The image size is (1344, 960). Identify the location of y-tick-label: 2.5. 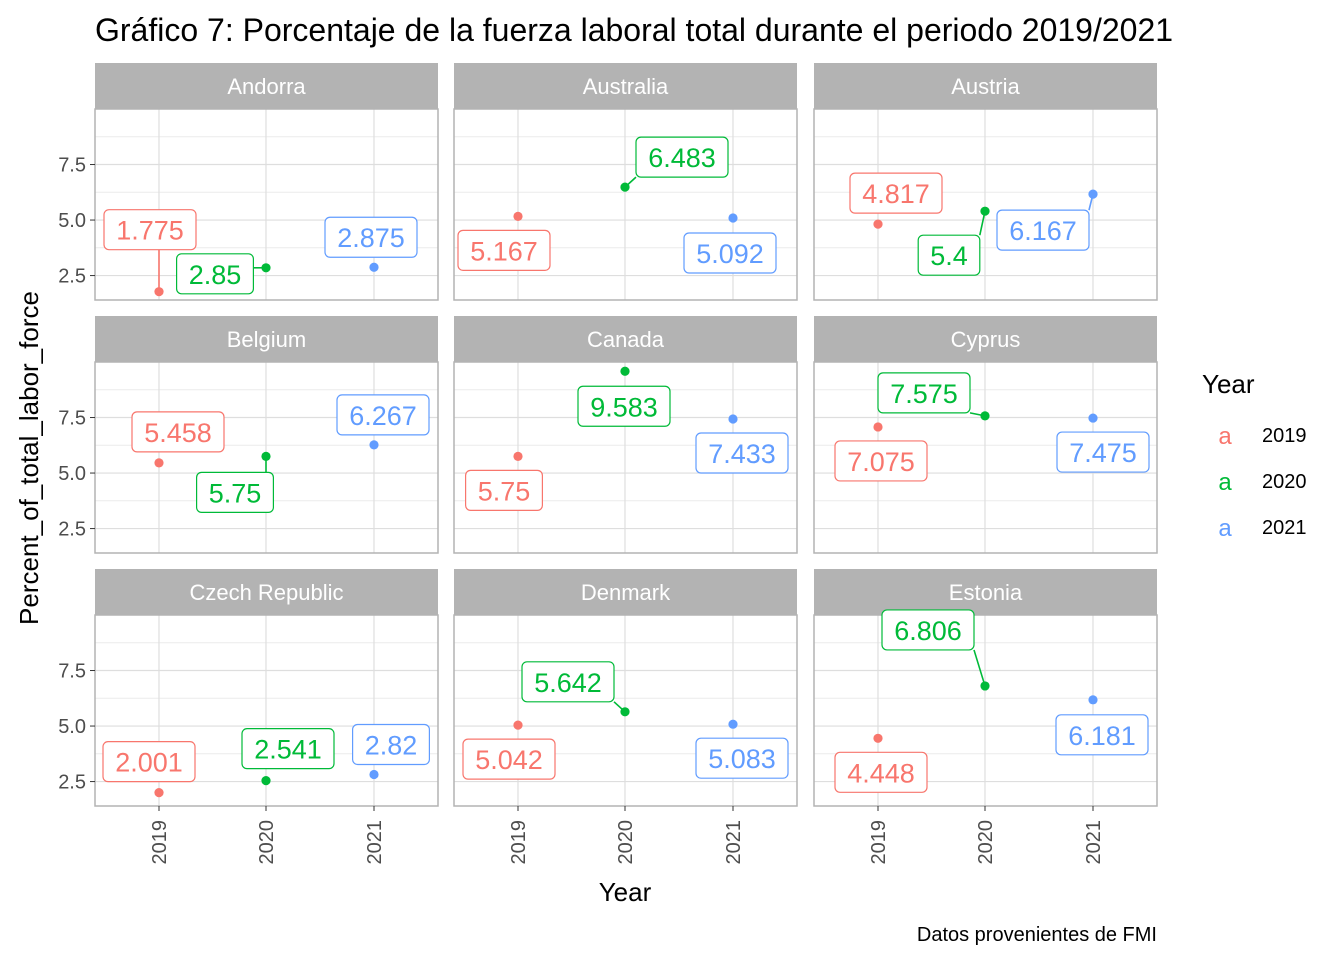
(72, 783).